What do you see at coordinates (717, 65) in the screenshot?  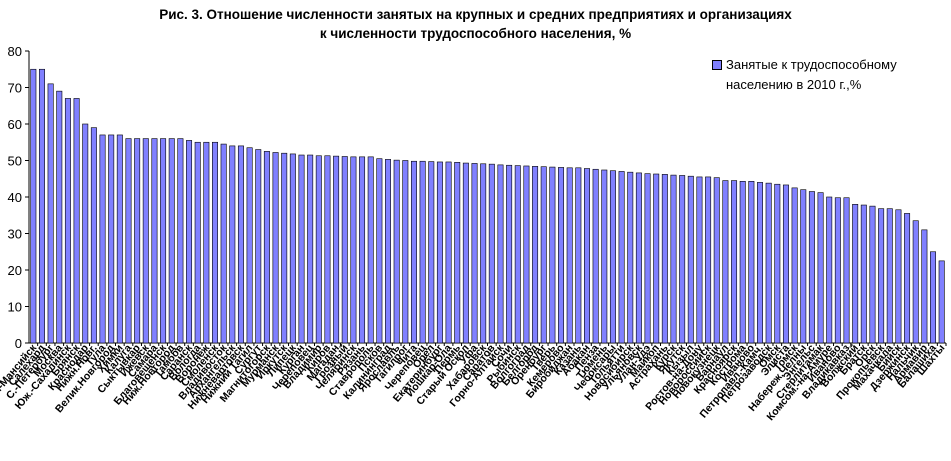 I see `legend-swatch` at bounding box center [717, 65].